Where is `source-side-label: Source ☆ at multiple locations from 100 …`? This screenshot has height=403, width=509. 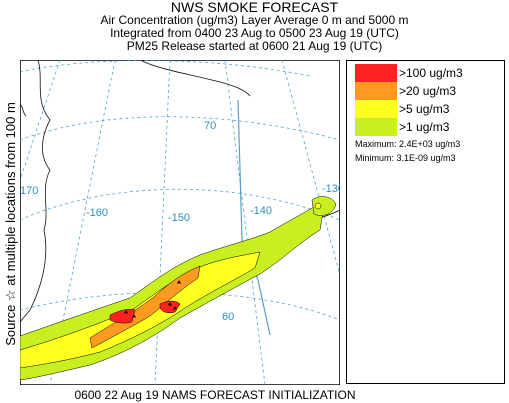 source-side-label: Source ☆ at multiple locations from 100 … is located at coordinates (10, 224).